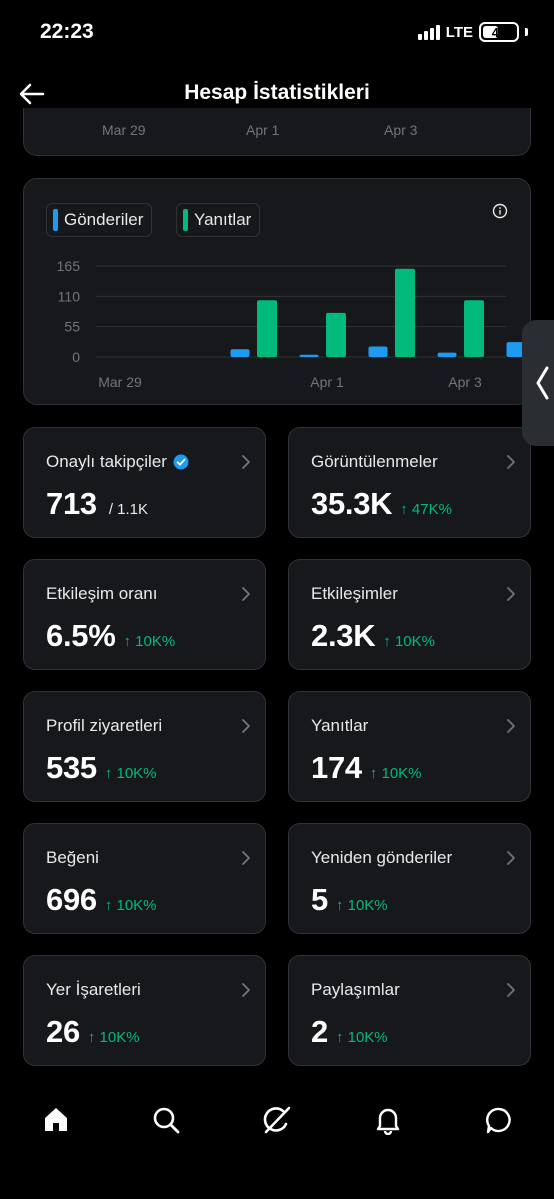 Image resolution: width=554 pixels, height=1199 pixels. What do you see at coordinates (542, 383) in the screenshot?
I see `chevron-left-icon` at bounding box center [542, 383].